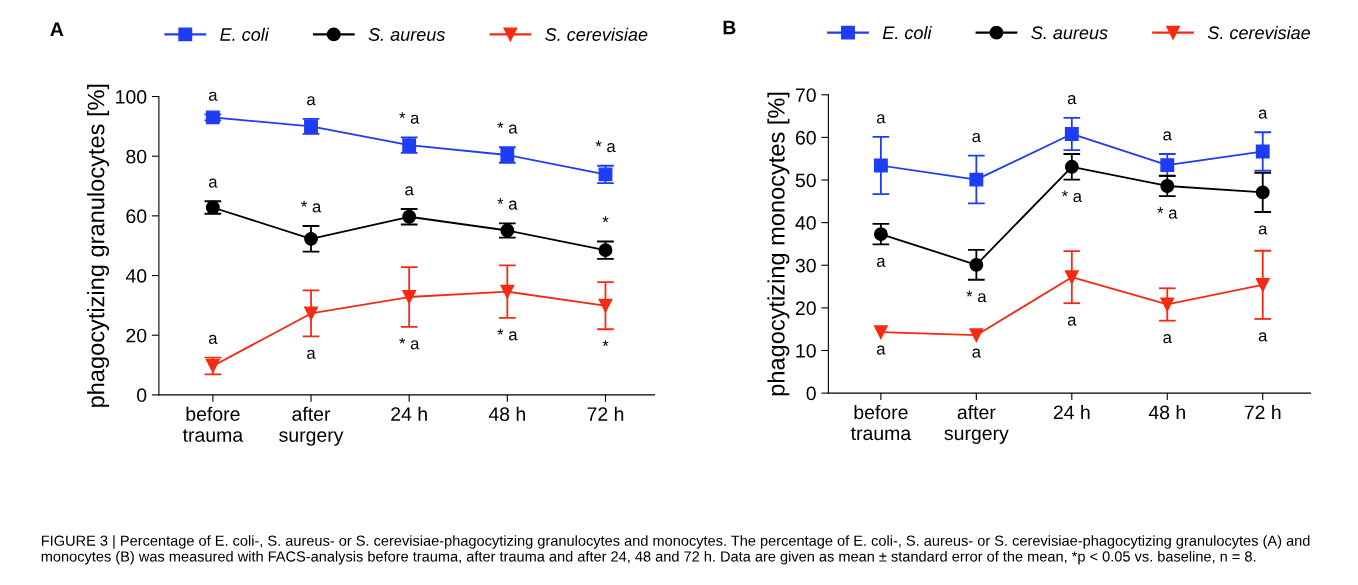 The image size is (1358, 585). What do you see at coordinates (675, 550) in the screenshot?
I see `caption: FIGURE 3 | Percentage of E. coli-, S. aureus- or S. cerevisiae-phagocytizing granulocytes and monocytes. The percentage of E. coli-, S. aureus- or S. cerevisiae-phagocytizing granulocytes (A) and monocytes (B) was measured with FACS-analysis before trauma, after trauma and after 24, 48 and 72 h. Data are given as mean ± standard error of the mean, *p < 0.05 vs. baseline, n = 8.` at bounding box center [675, 550].